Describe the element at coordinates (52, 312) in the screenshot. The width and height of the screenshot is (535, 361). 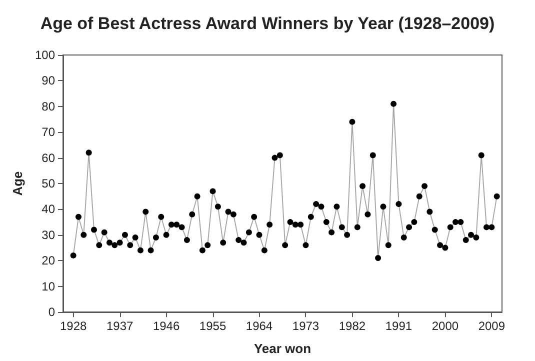
I see `y-tick-label: 0` at that location.